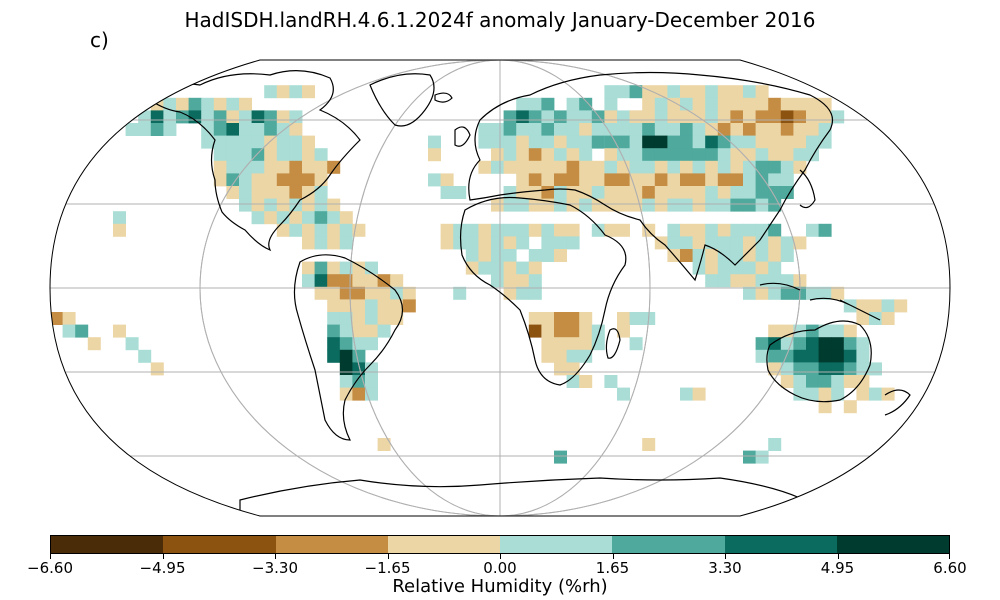  Describe the element at coordinates (612, 568) in the screenshot. I see `colorbar-tick-label: 1.65` at that location.